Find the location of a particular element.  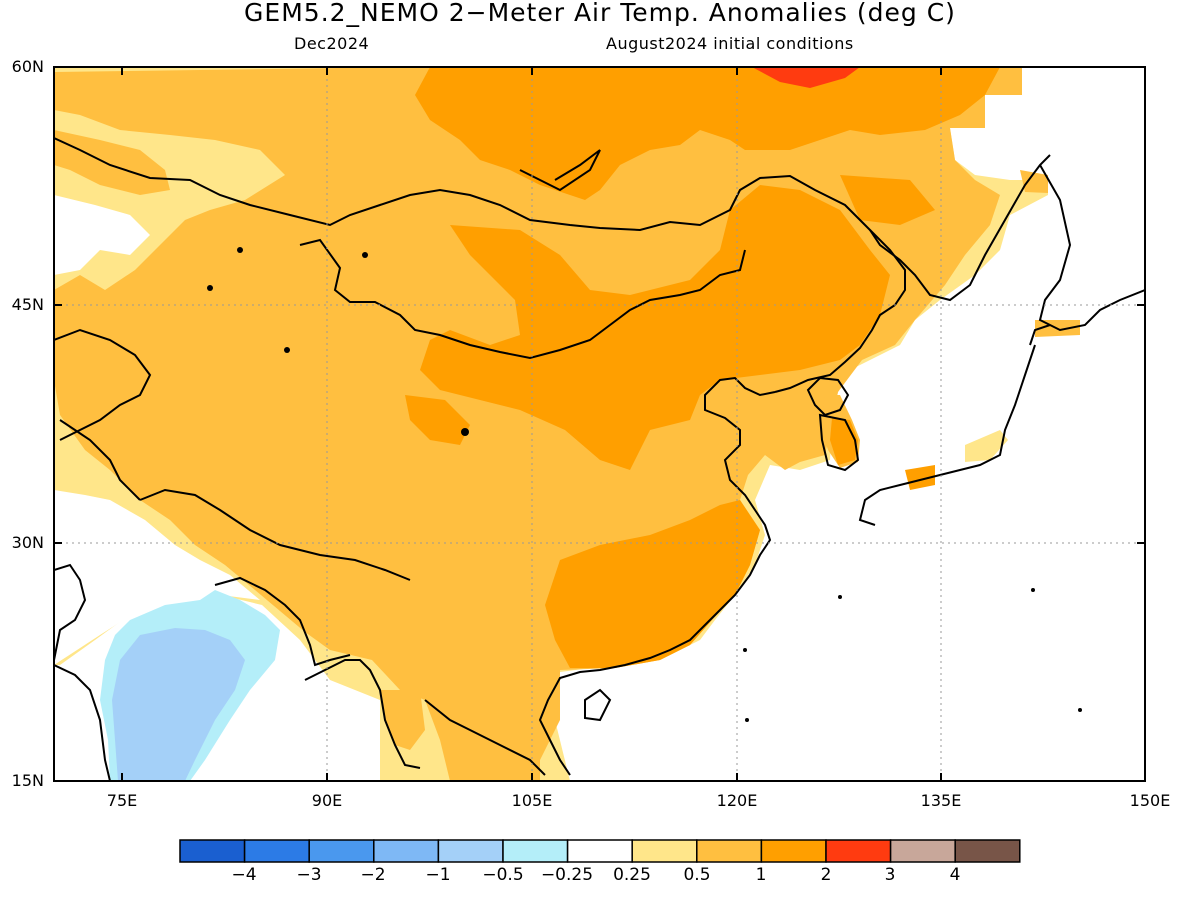

lat-label-45n: 45N is located at coordinates (27, 304).